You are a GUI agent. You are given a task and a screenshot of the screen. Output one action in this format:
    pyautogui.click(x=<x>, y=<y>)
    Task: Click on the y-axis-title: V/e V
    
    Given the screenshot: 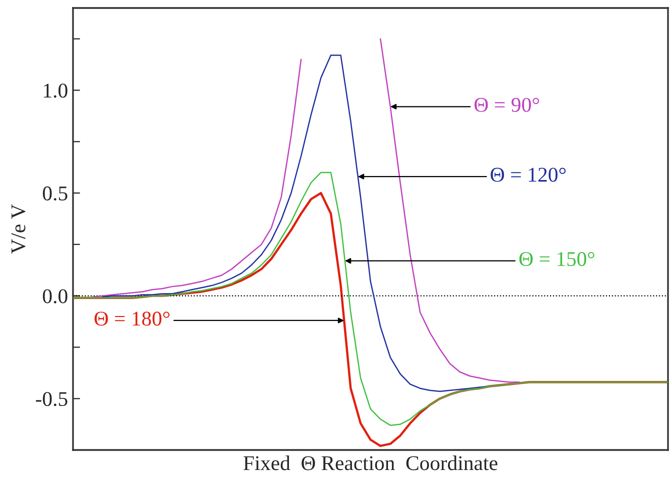 What is the action you would take?
    pyautogui.click(x=18, y=229)
    